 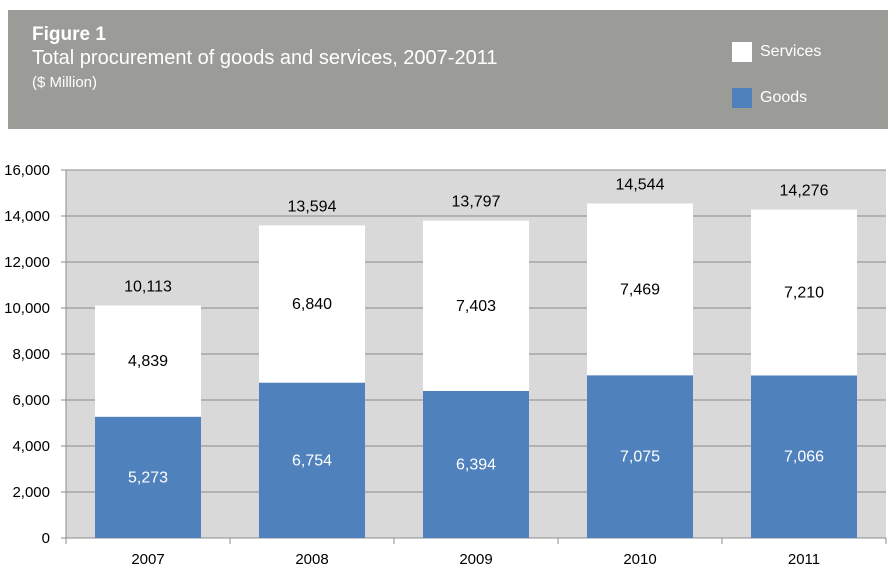 I want to click on x-tick-label: 2008, so click(x=311, y=559).